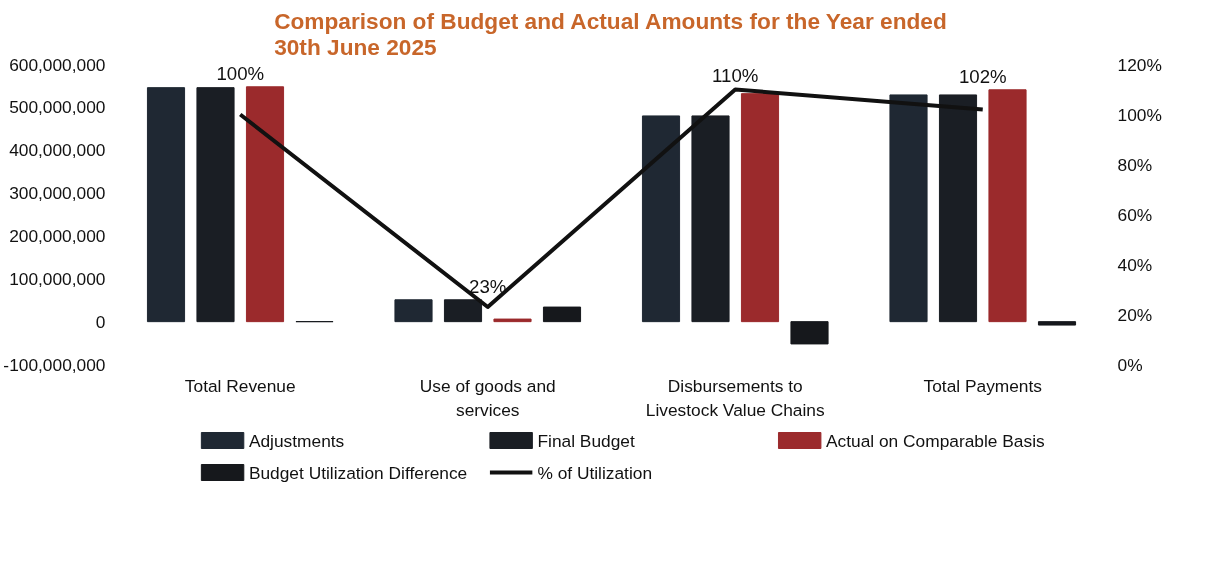 The height and width of the screenshot is (569, 1205). What do you see at coordinates (610, 33) in the screenshot?
I see `chart-title: Comparison of Budget and Actual Amounts for the Year ended 30th June 2025` at bounding box center [610, 33].